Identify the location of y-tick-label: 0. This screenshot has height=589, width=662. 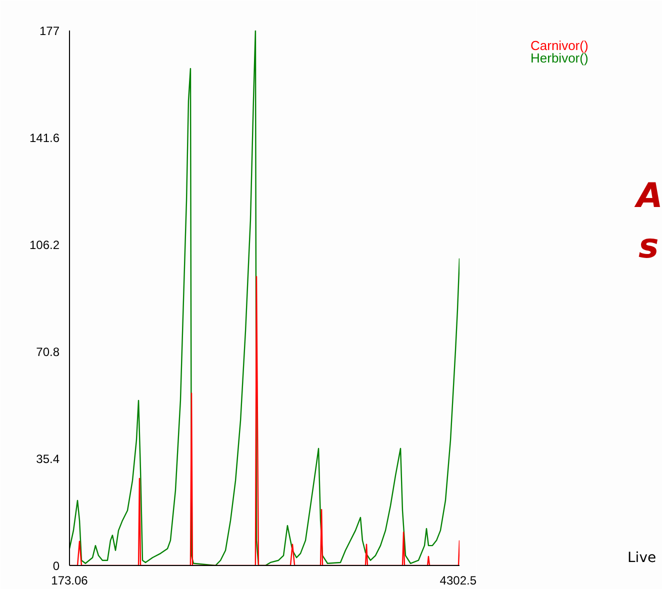
(56, 566).